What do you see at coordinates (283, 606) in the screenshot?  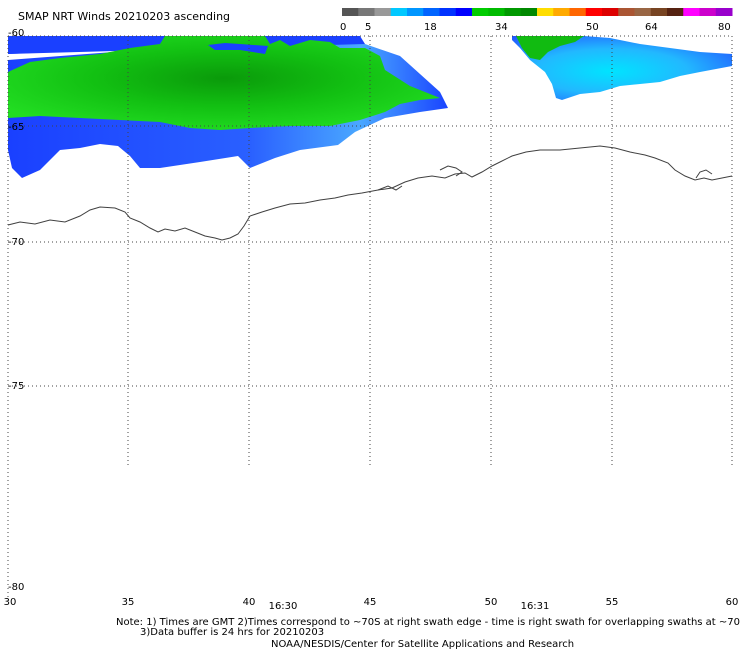 I see `swath-time-1: 16:30` at bounding box center [283, 606].